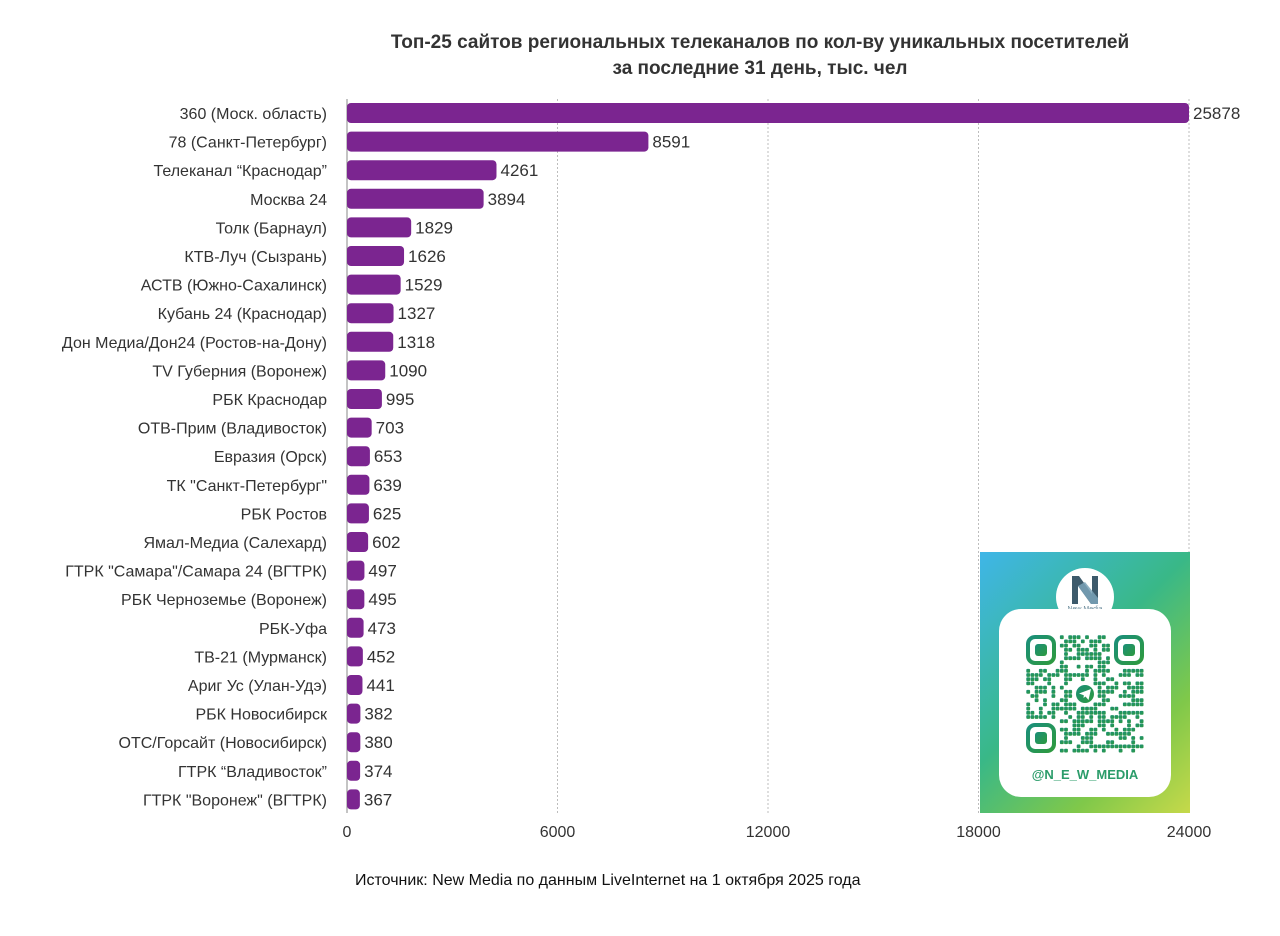  What do you see at coordinates (387, 485) in the screenshot?
I see `value-label: 639` at bounding box center [387, 485].